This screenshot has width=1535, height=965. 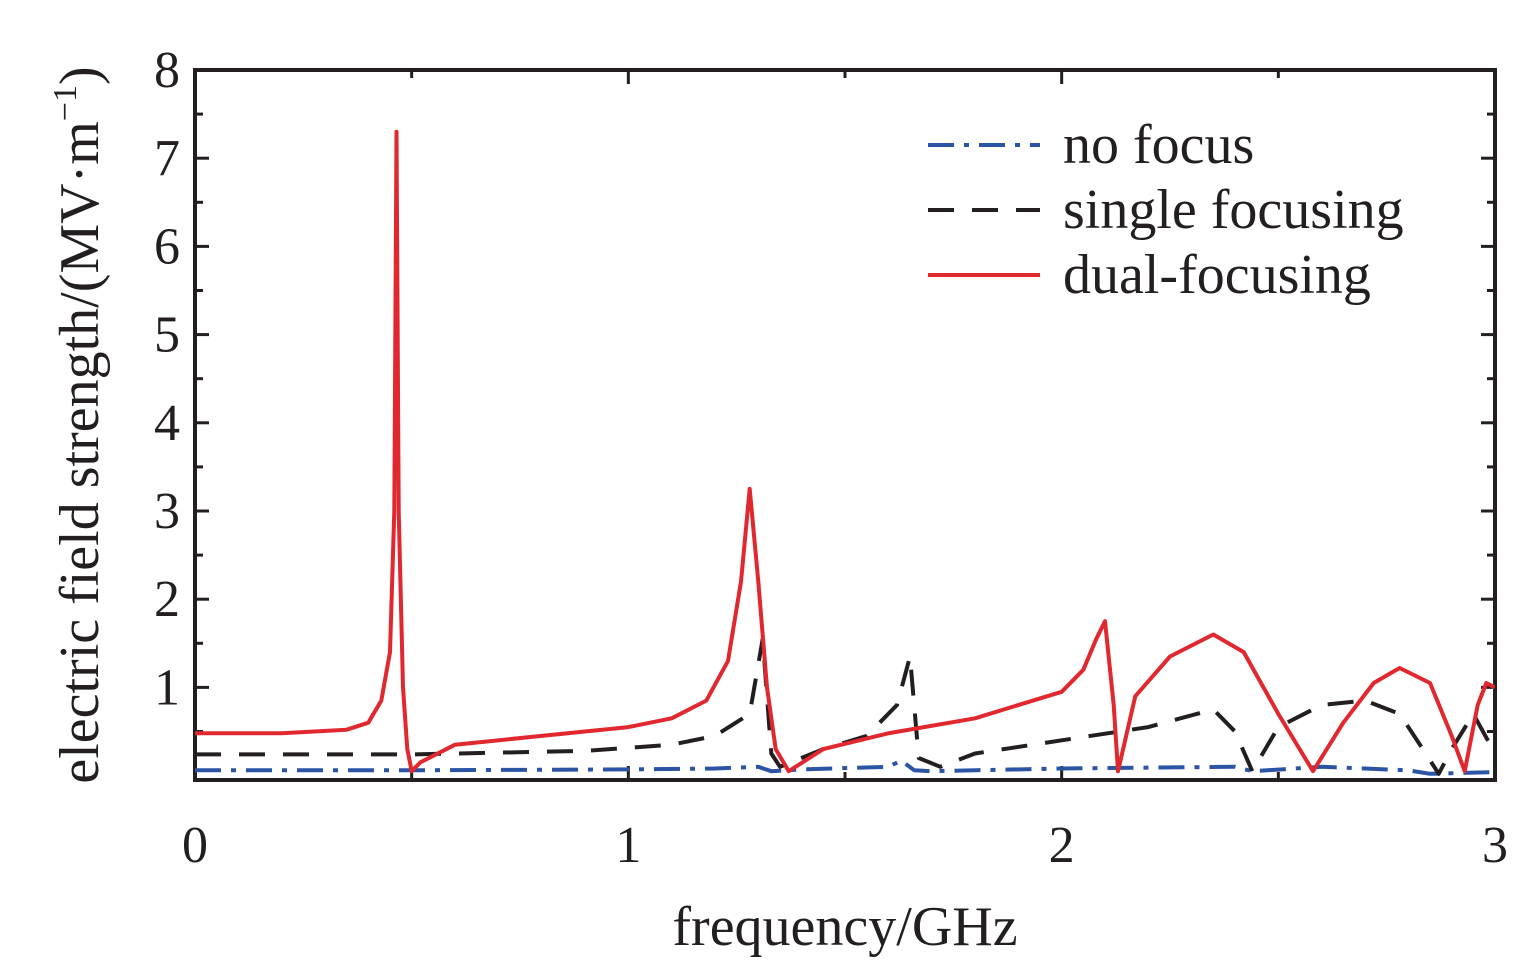 What do you see at coordinates (1062, 845) in the screenshot?
I see `x-tick-label: 2` at bounding box center [1062, 845].